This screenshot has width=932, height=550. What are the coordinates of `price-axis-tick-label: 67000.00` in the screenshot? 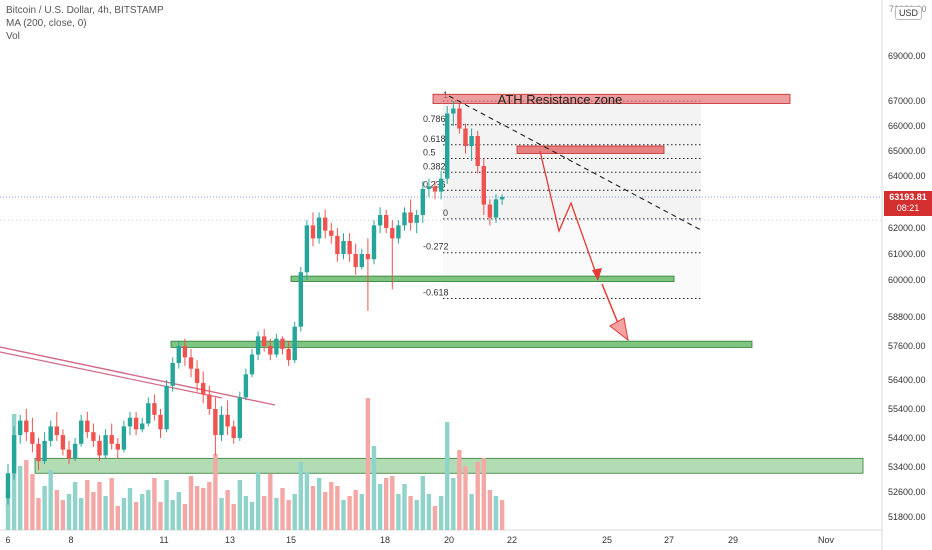 It's located at (907, 101).